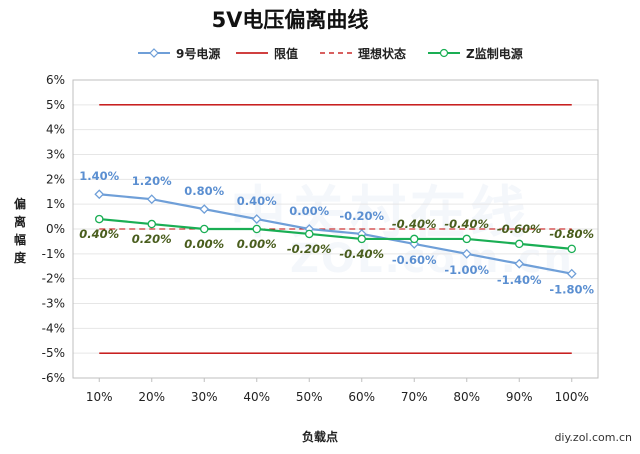  What do you see at coordinates (198, 53) in the screenshot?
I see `legend-label: 9号电源` at bounding box center [198, 53].